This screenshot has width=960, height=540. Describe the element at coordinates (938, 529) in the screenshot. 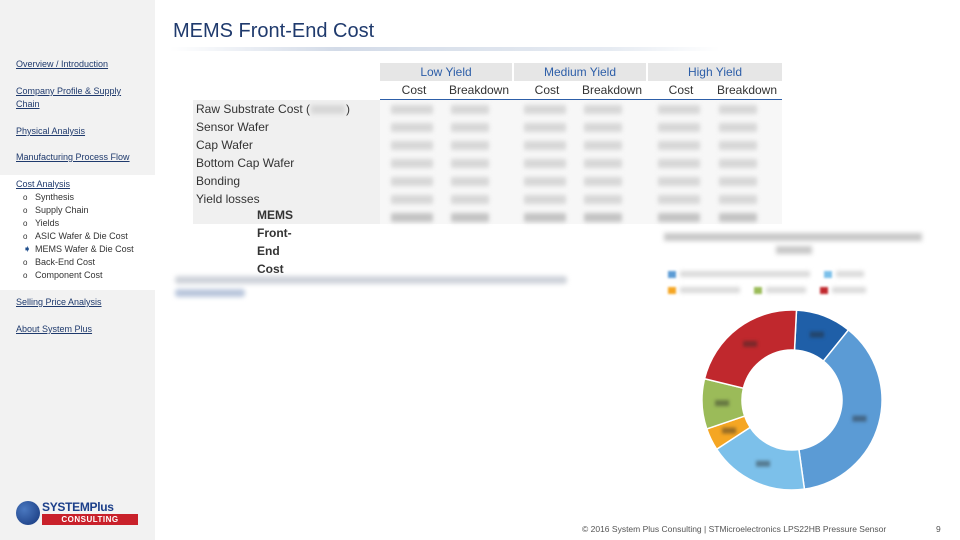

I see `page-number: 9` at that location.